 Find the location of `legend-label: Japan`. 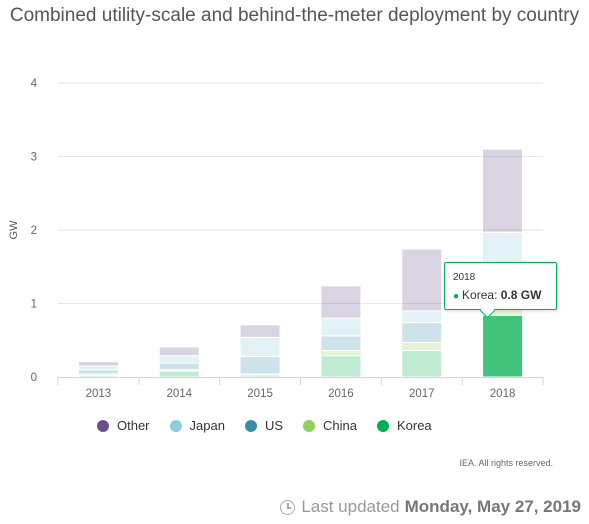

legend-label: Japan is located at coordinates (207, 425).